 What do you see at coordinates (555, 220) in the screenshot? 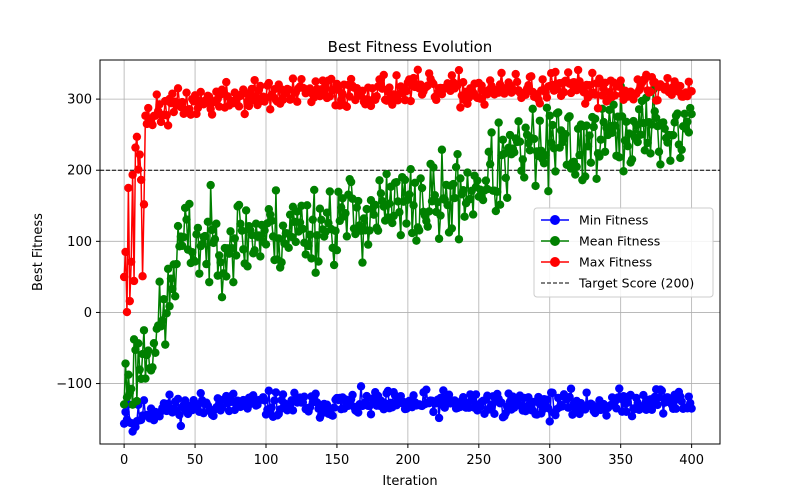
I see `legend-marker-min` at bounding box center [555, 220].